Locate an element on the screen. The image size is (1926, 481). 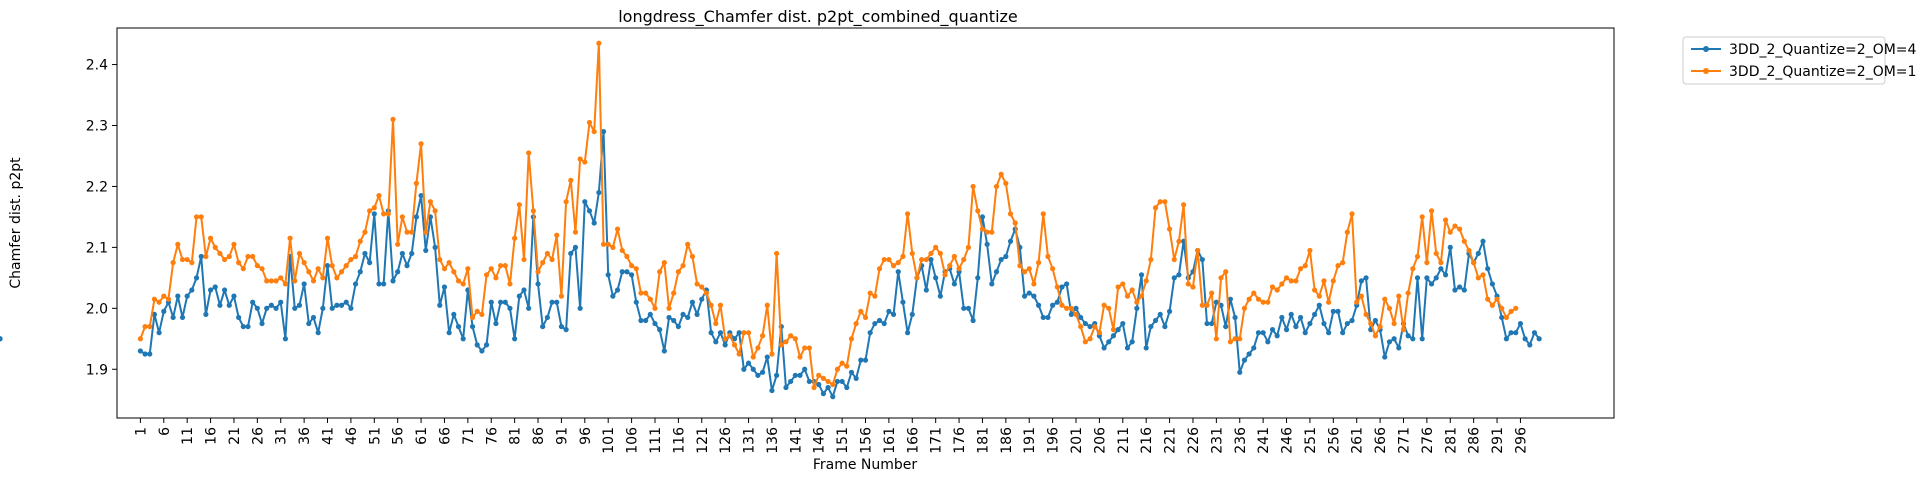
x-tick-label: 191 is located at coordinates (1030, 440).